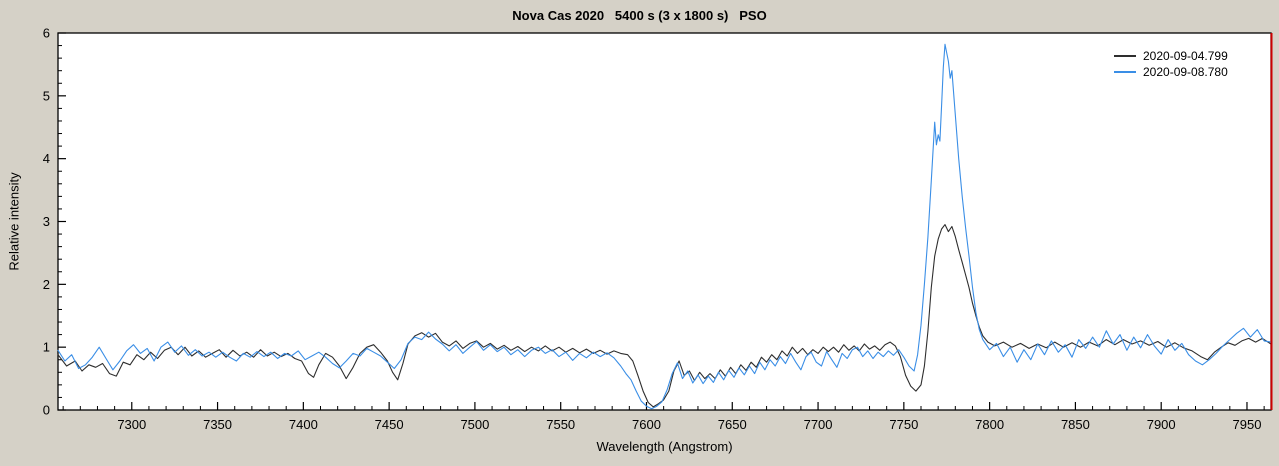  I want to click on x-tick-label: 7400, so click(303, 424).